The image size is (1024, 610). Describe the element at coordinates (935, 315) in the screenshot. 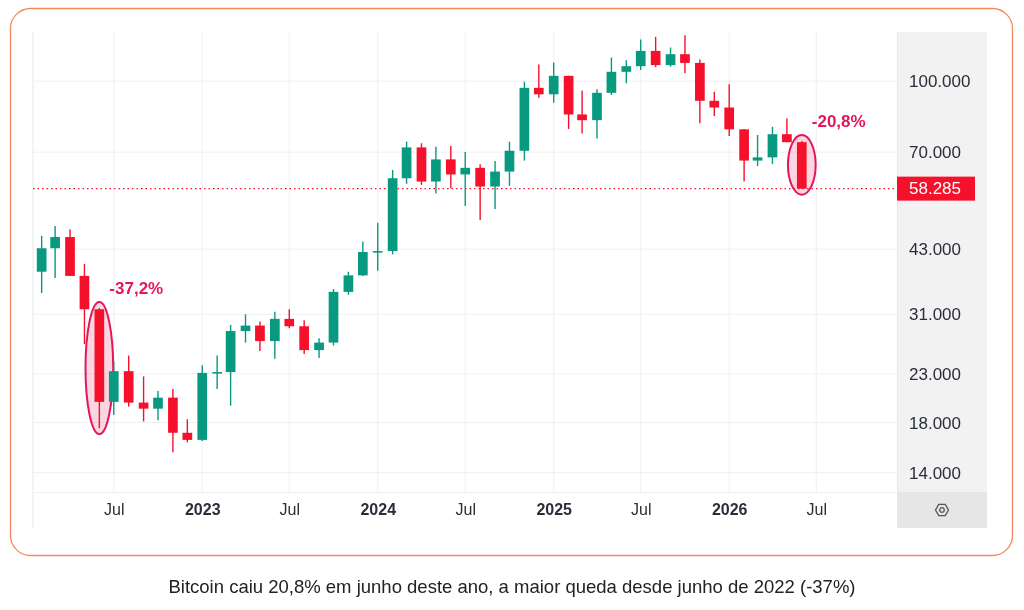

I see `y-tick-label: 31.000` at that location.